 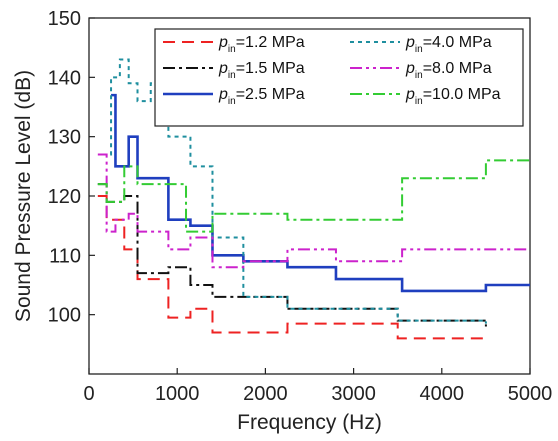 I want to click on legend-label-3: pin=2.5 MPa, so click(x=261, y=96).